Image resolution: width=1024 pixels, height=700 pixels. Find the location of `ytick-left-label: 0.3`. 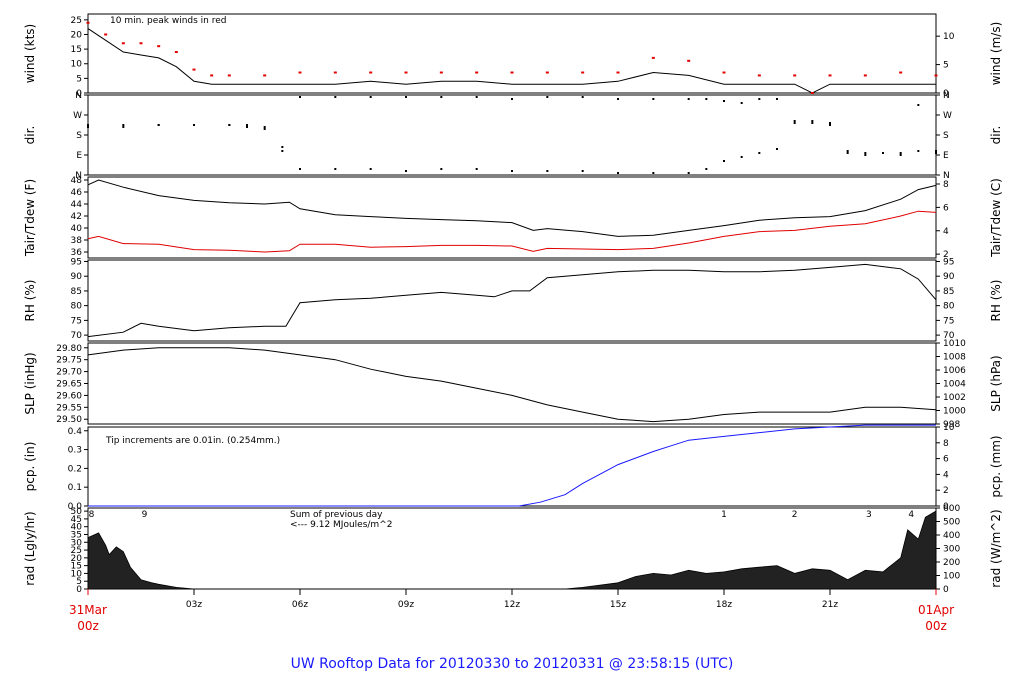

ytick-left-label: 0.3 is located at coordinates (75, 451).